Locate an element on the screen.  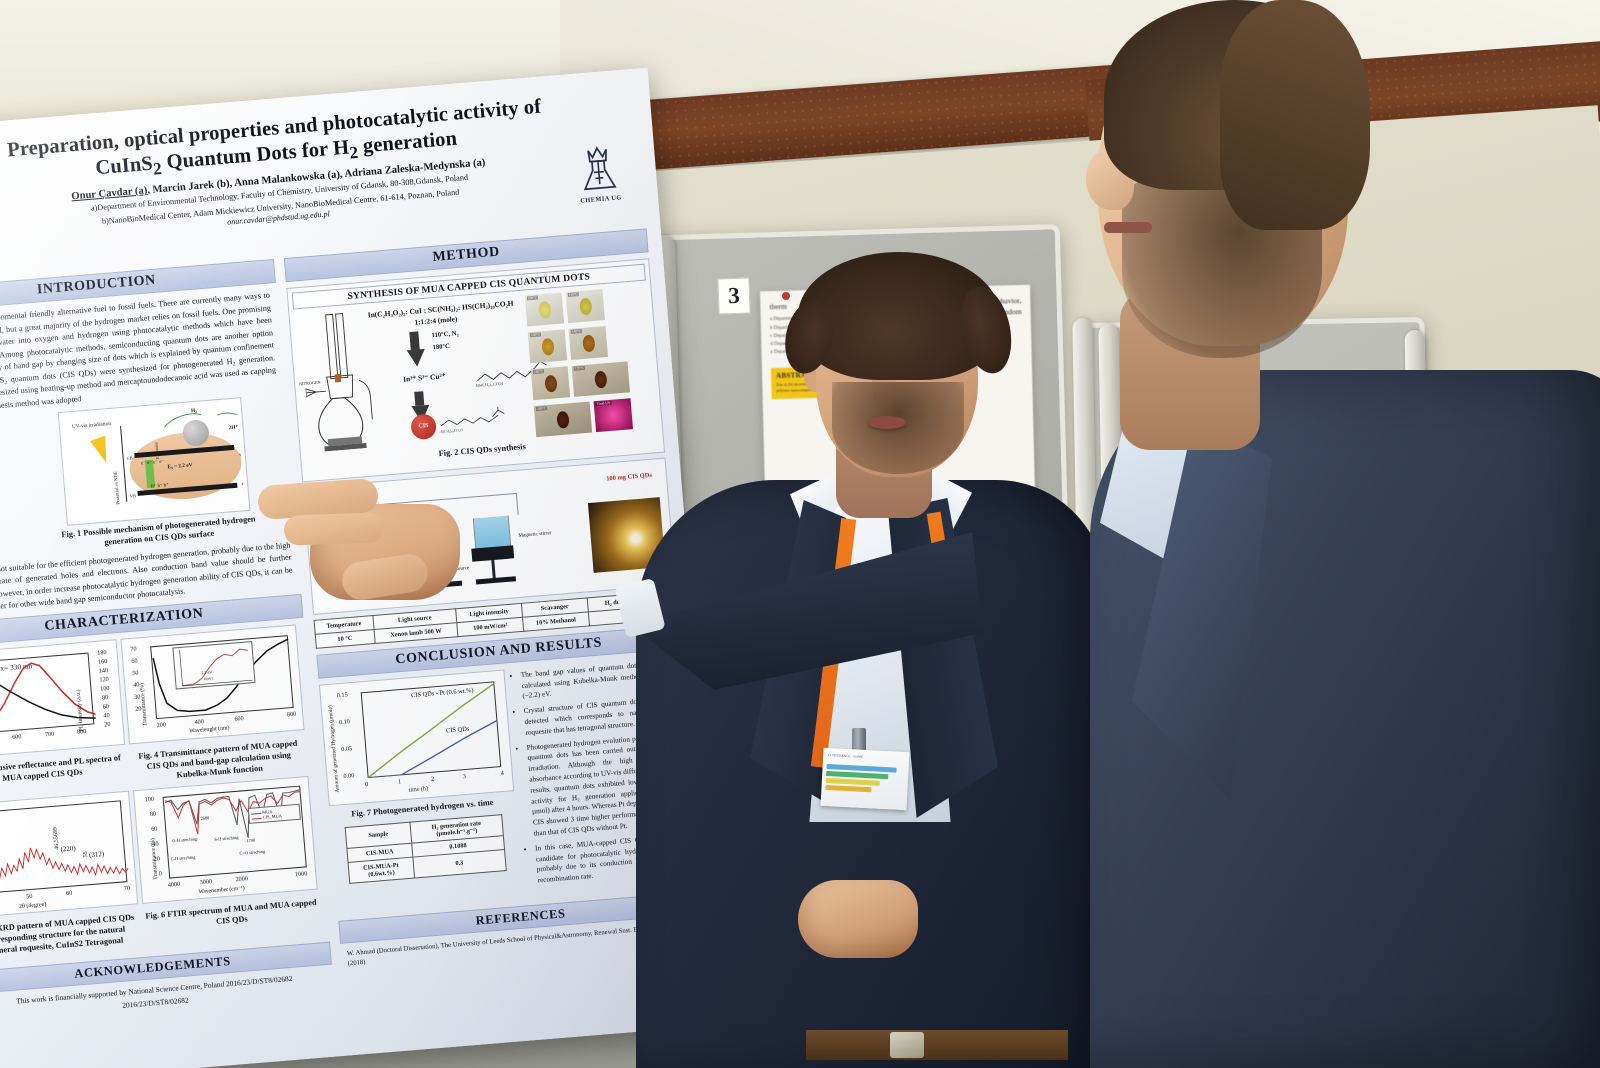
reflux-apparatus-icon is located at coordinates (469, 366).